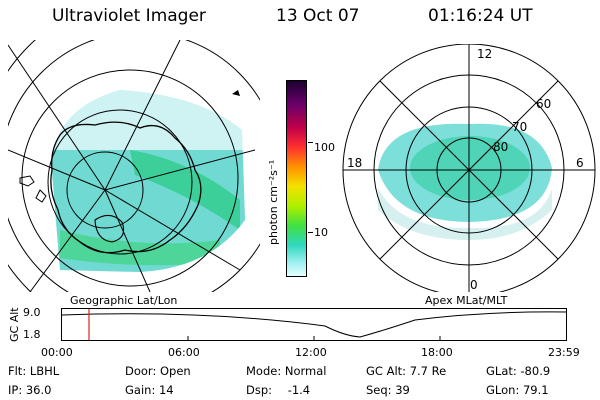 The width and height of the screenshot is (600, 400). What do you see at coordinates (321, 232) in the screenshot?
I see `colorbar-tick-label-10: 10` at bounding box center [321, 232].